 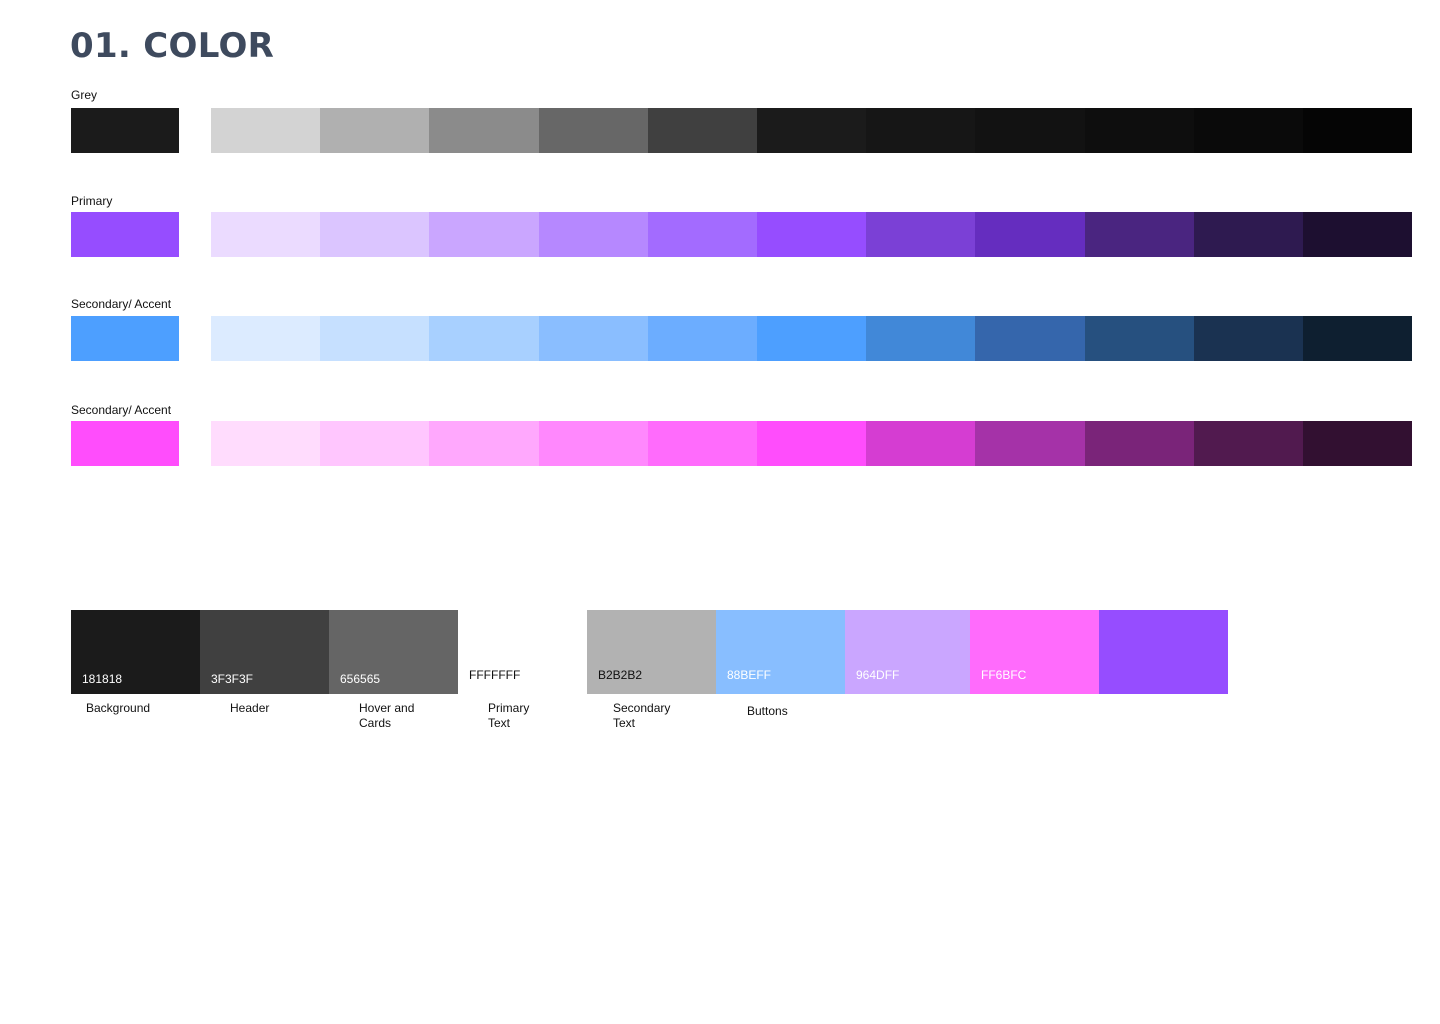 What do you see at coordinates (135, 652) in the screenshot?
I see `usage-swatch-181818: 181818` at bounding box center [135, 652].